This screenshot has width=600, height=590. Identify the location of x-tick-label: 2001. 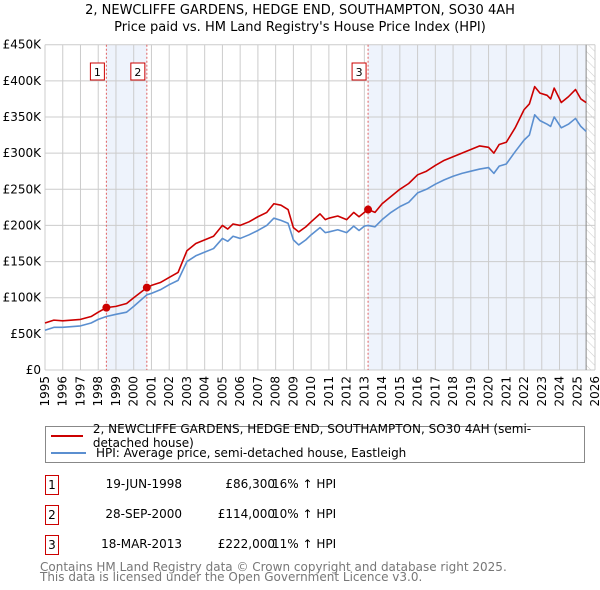
(151, 391).